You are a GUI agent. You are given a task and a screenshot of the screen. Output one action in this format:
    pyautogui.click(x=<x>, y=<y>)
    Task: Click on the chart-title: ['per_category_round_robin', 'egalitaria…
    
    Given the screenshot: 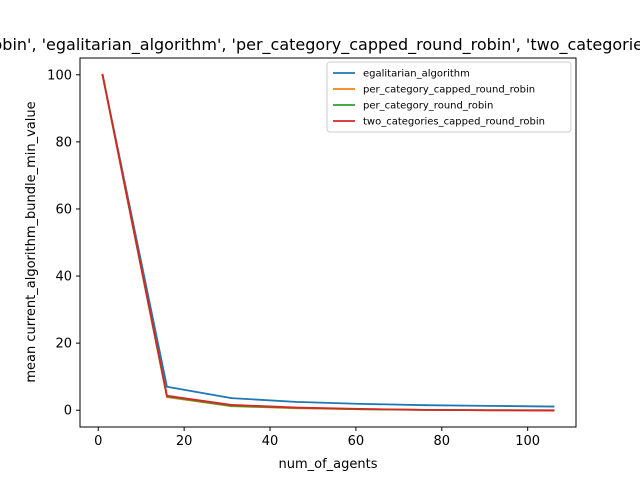 What is the action you would take?
    pyautogui.click(x=320, y=45)
    